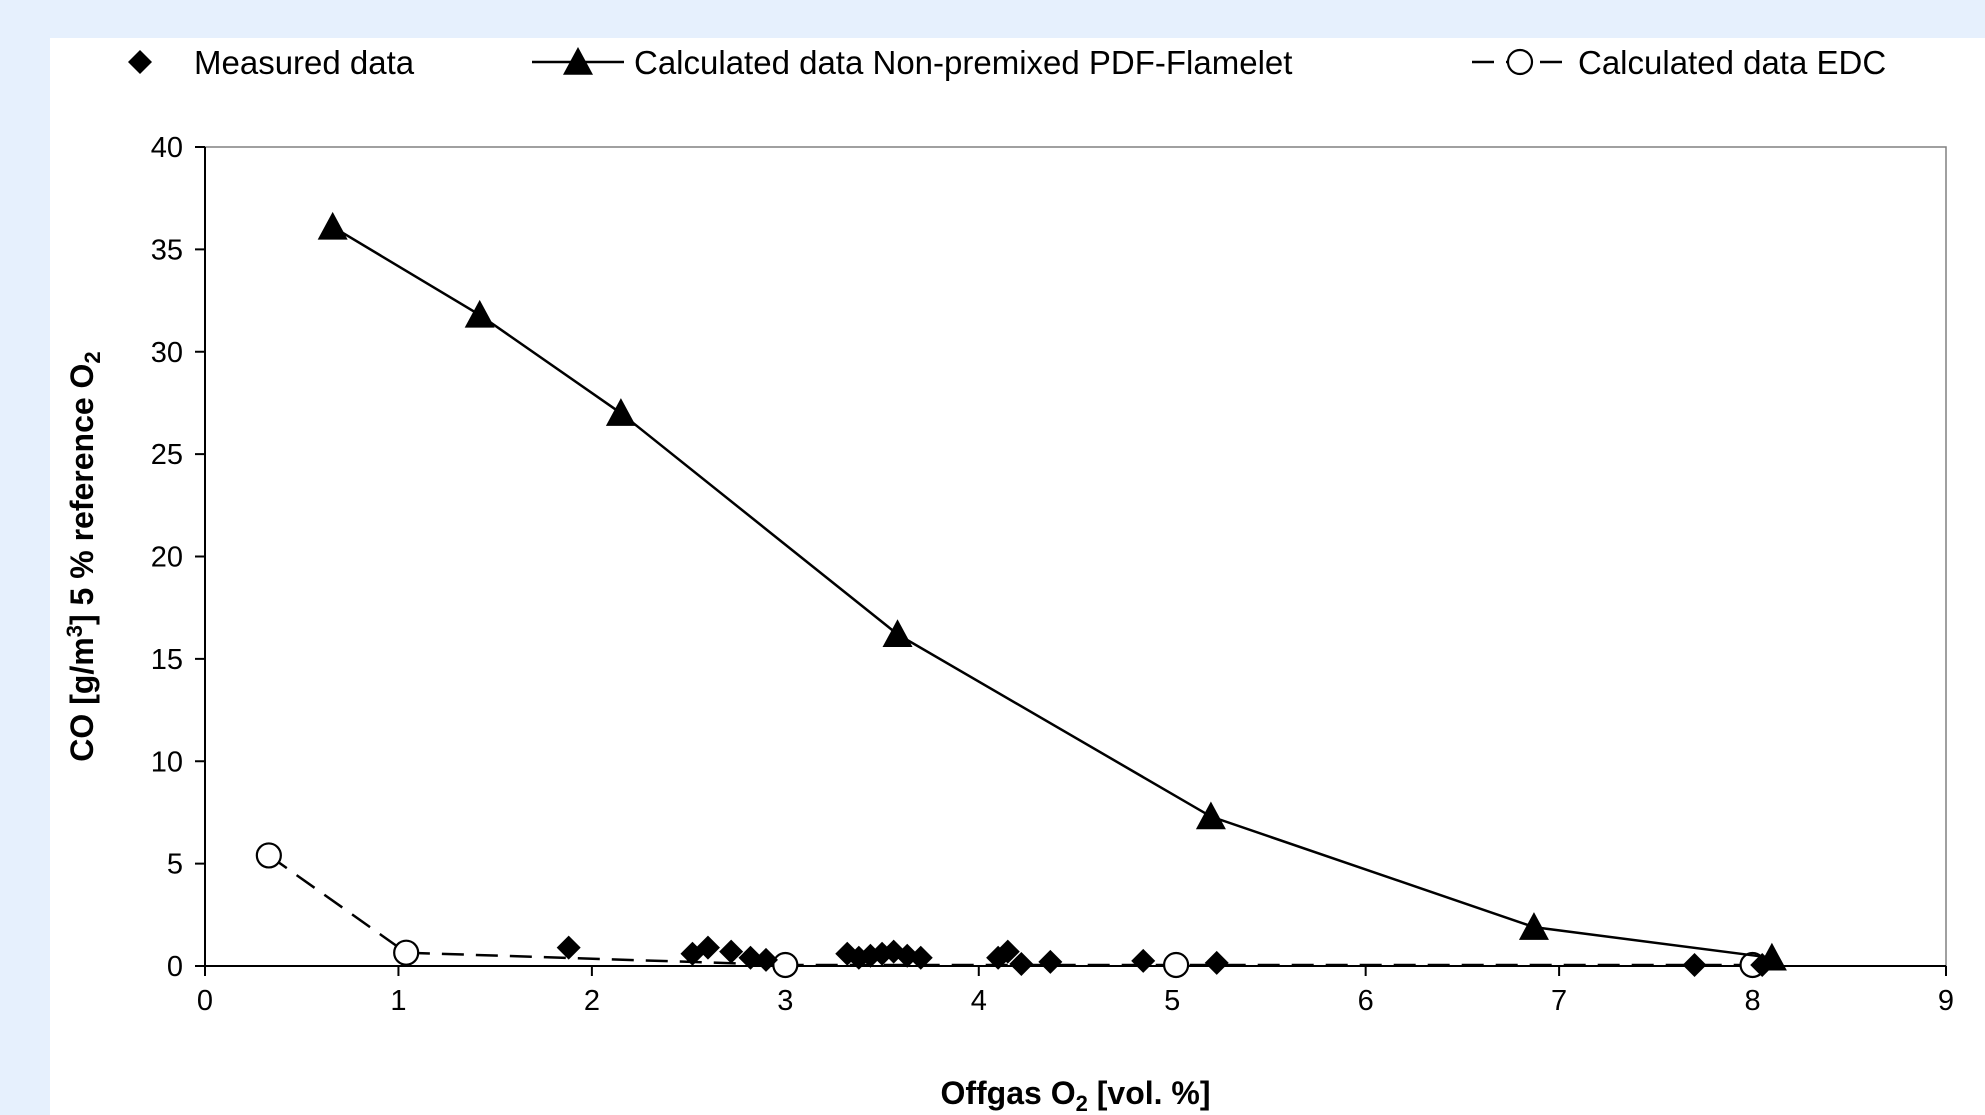 The image size is (1985, 1115). What do you see at coordinates (1366, 1001) in the screenshot?
I see `x-tick-label: 6` at bounding box center [1366, 1001].